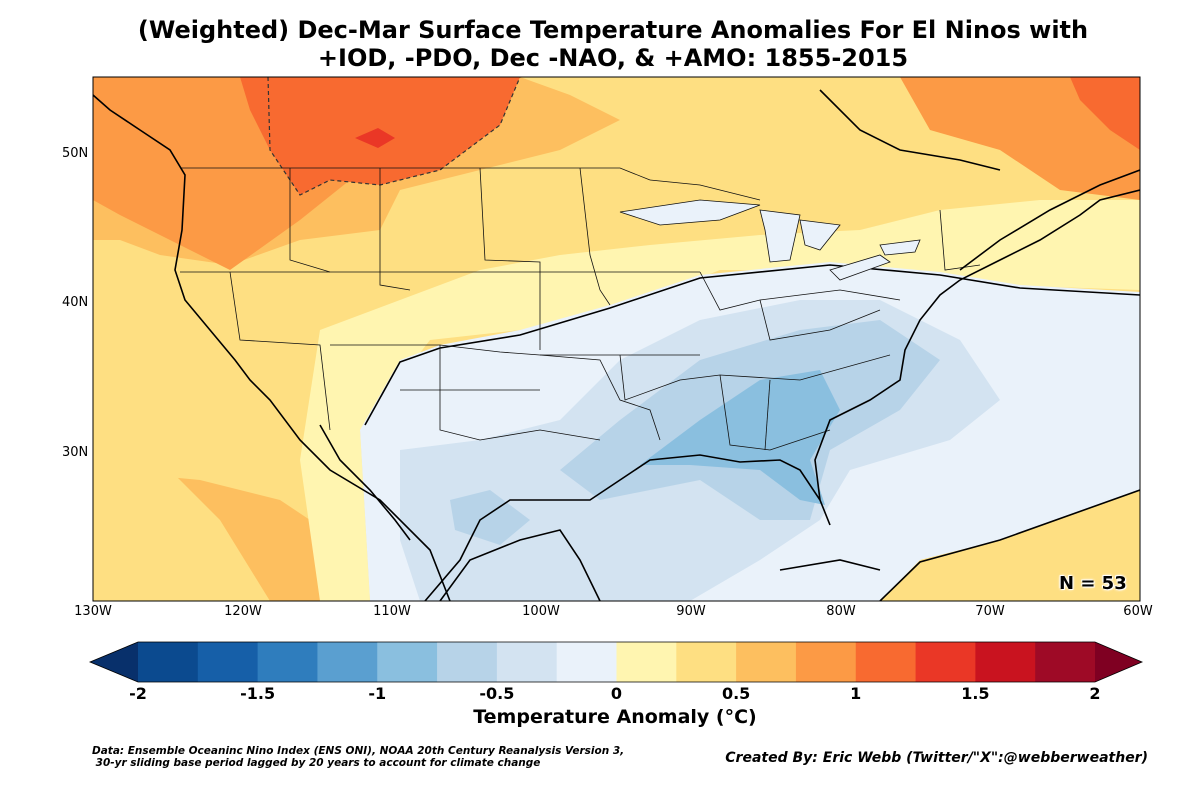 This screenshot has width=1200, height=788. What do you see at coordinates (841, 611) in the screenshot?
I see `lon-label-80w: 80W` at bounding box center [841, 611].